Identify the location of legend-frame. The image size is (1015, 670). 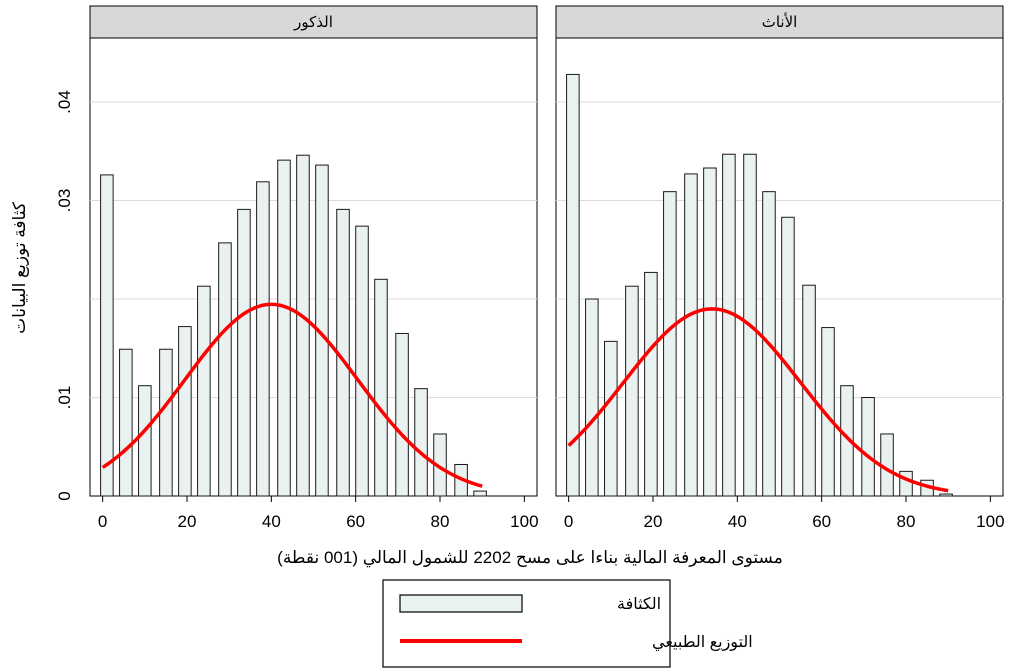
(526, 623).